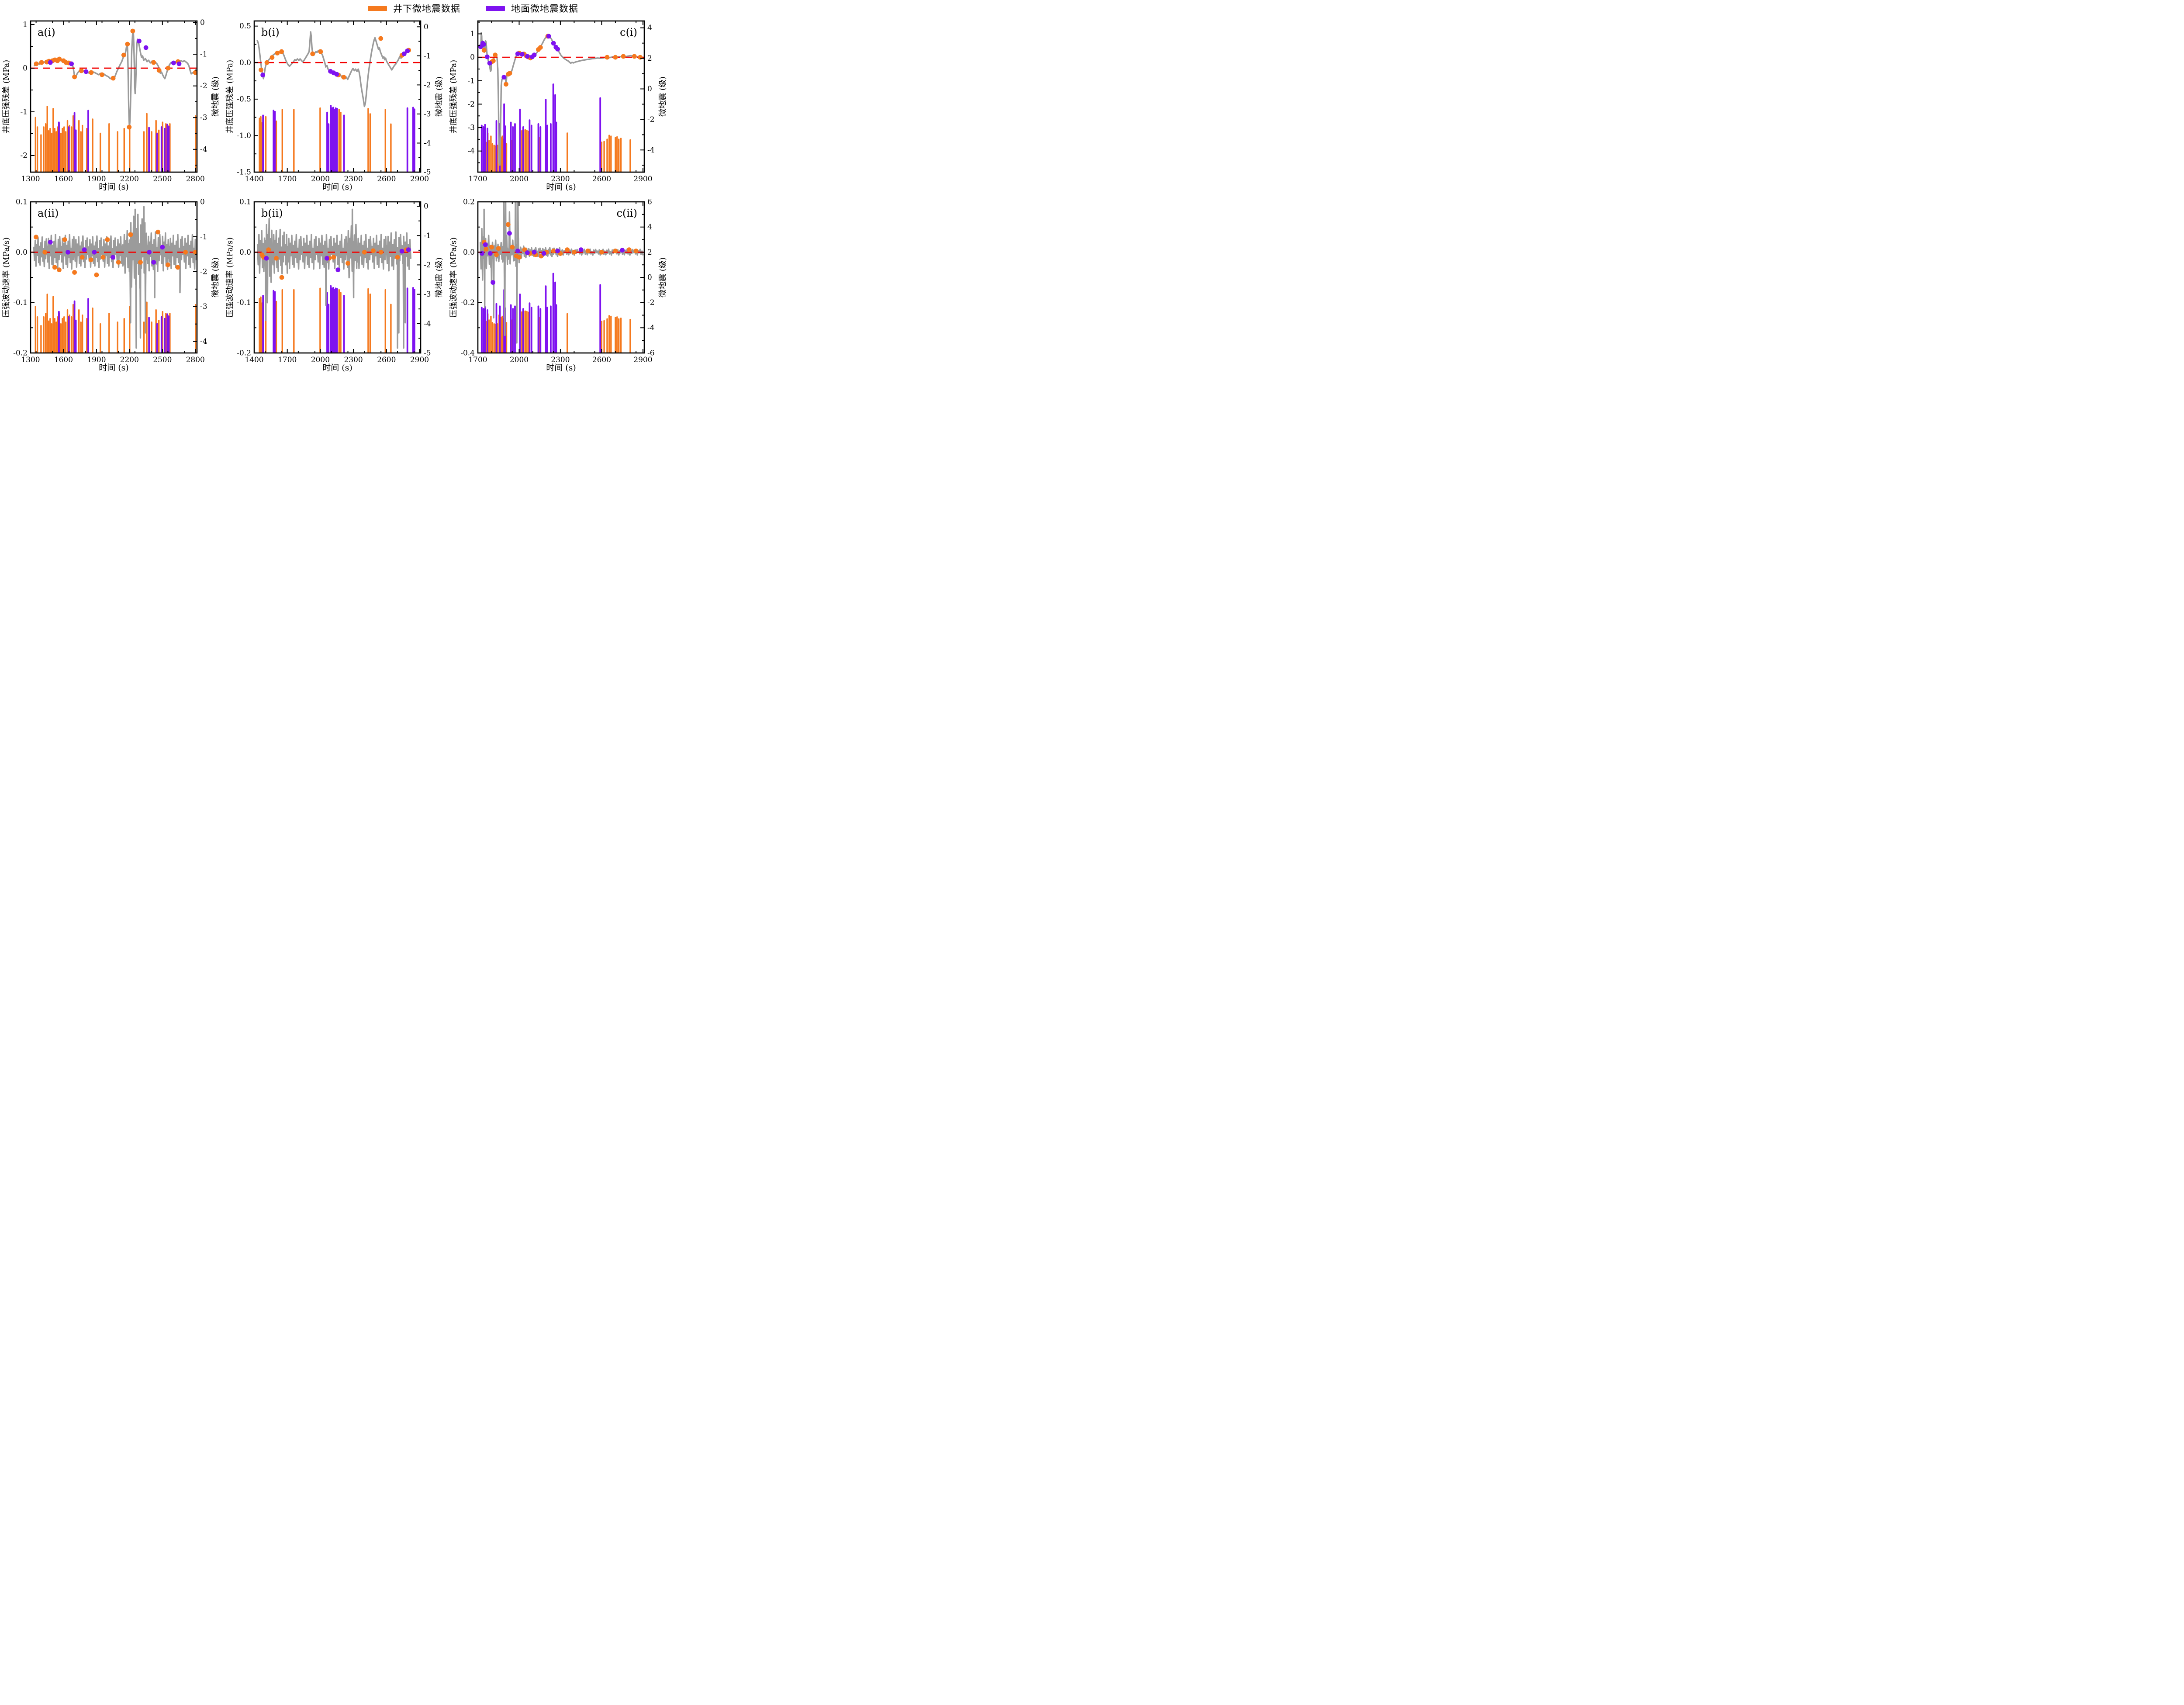  What do you see at coordinates (287, 360) in the screenshot?
I see `svg-text: 1700` at bounding box center [287, 360].